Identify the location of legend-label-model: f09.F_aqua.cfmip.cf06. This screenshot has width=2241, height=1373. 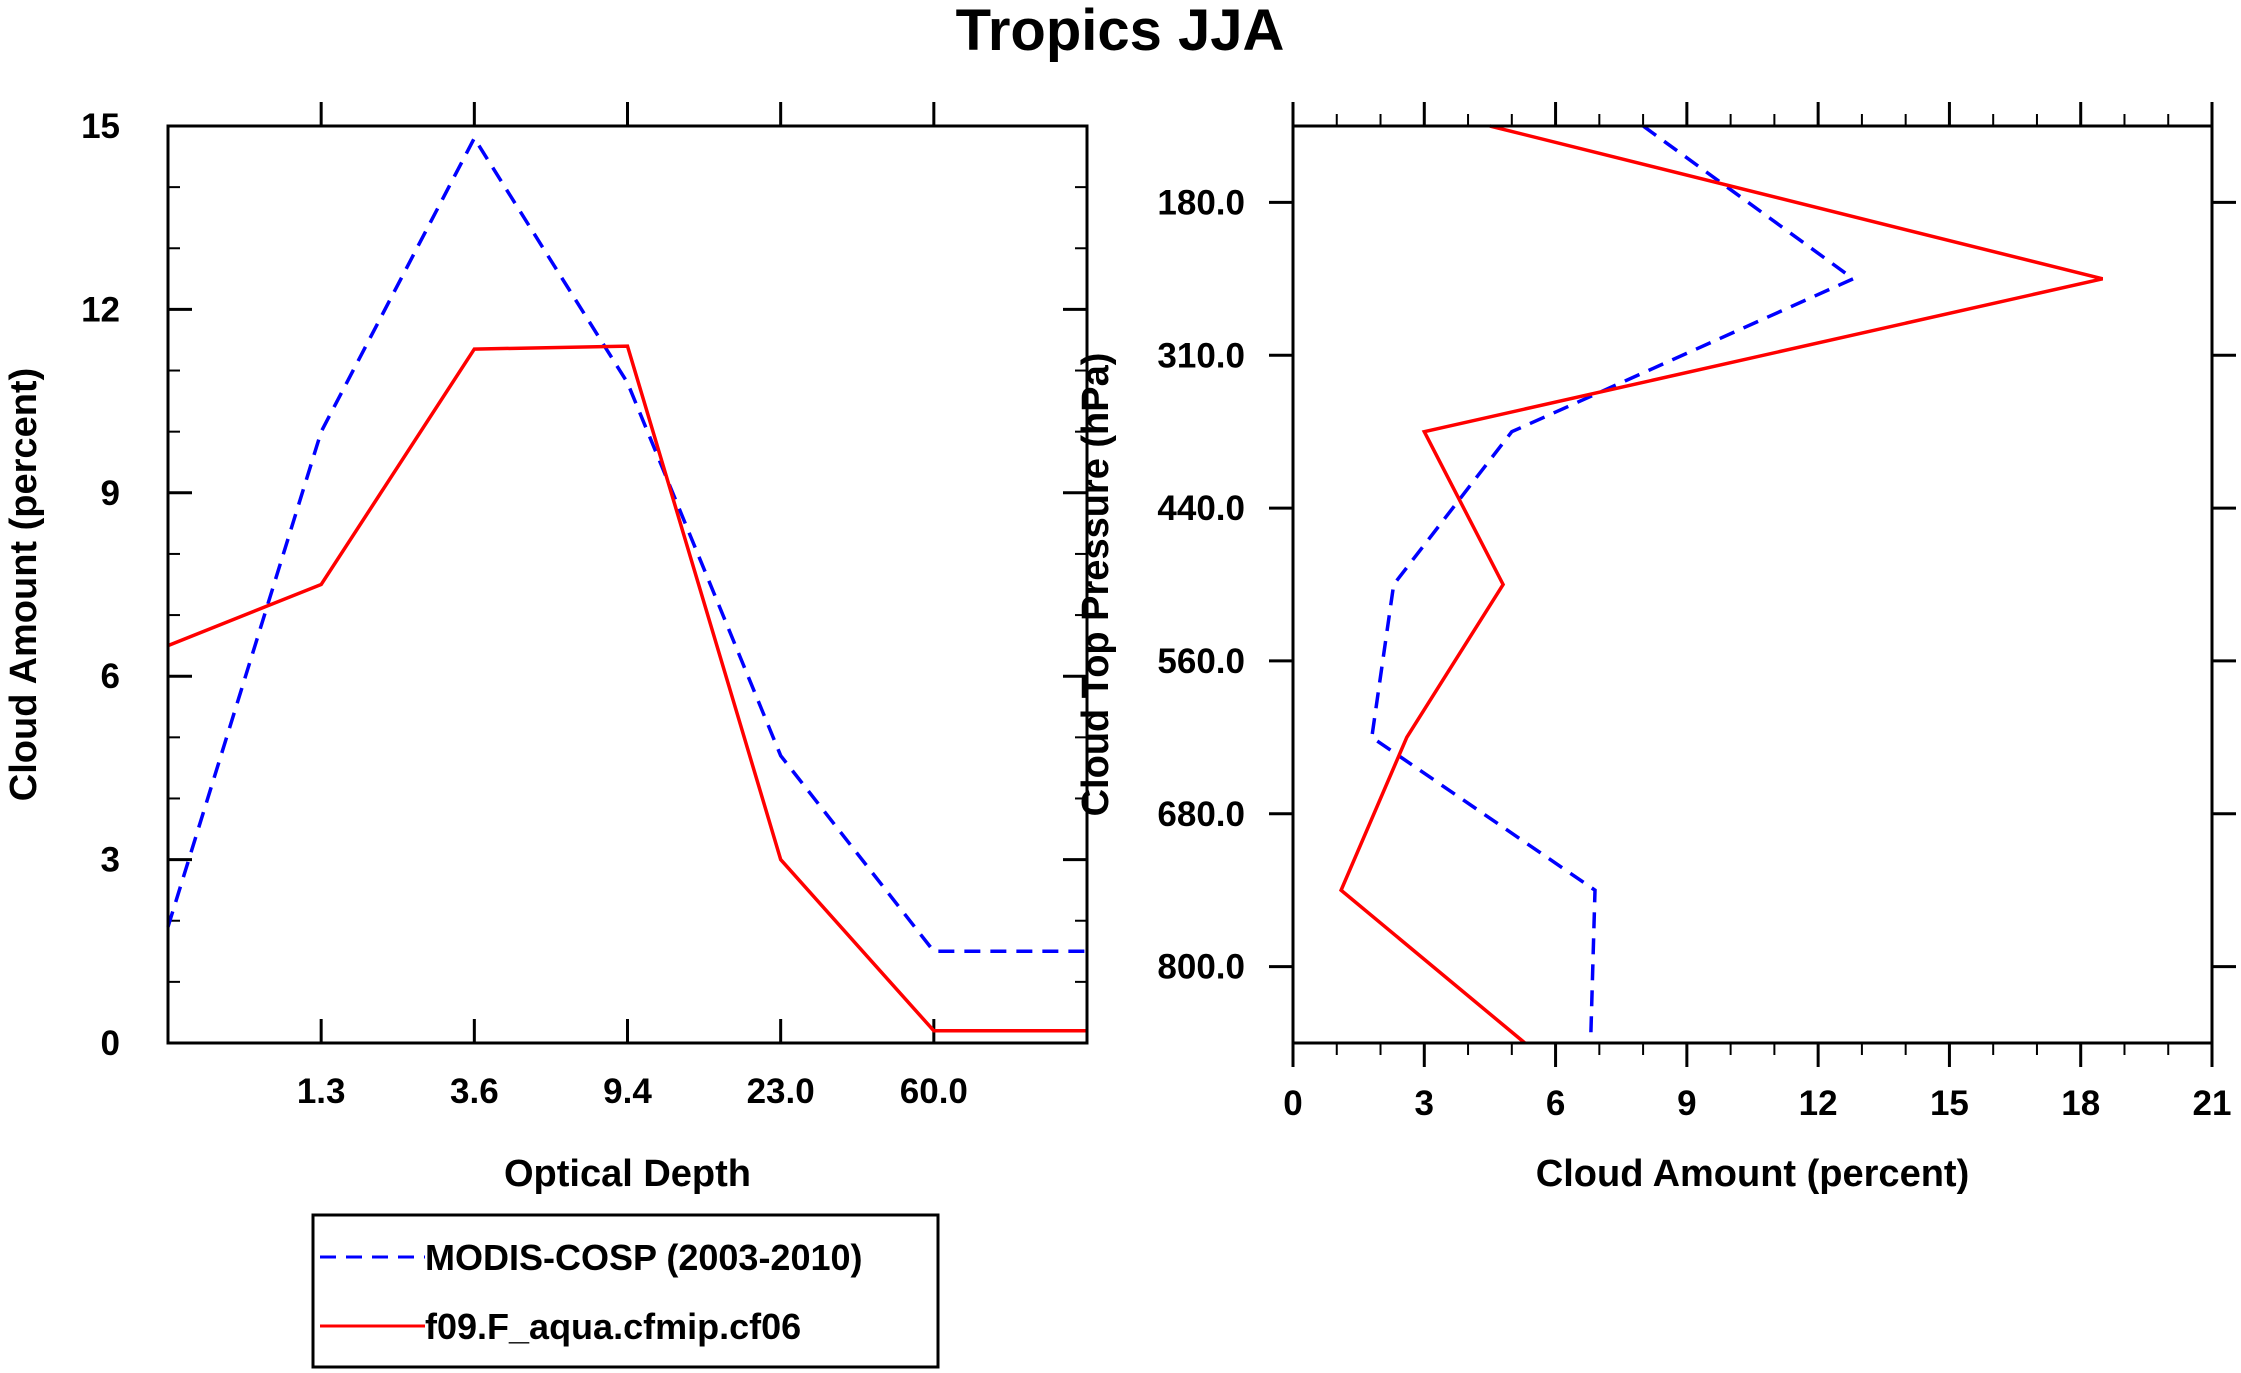
(613, 1326).